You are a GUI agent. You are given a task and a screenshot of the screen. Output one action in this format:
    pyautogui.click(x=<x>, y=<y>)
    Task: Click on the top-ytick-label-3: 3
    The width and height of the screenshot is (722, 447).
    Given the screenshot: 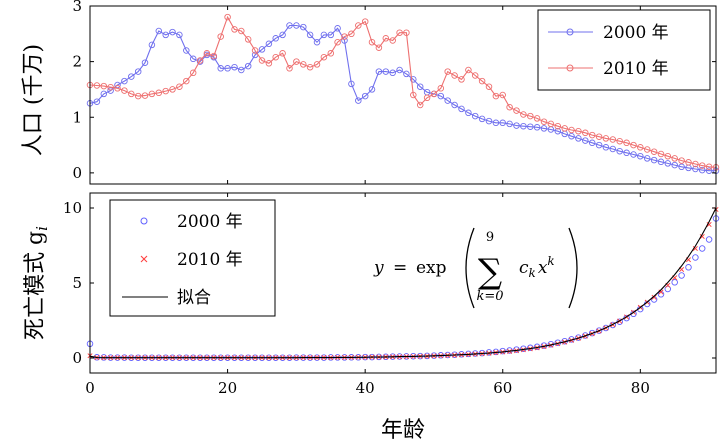 What is the action you would take?
    pyautogui.click(x=77, y=7)
    